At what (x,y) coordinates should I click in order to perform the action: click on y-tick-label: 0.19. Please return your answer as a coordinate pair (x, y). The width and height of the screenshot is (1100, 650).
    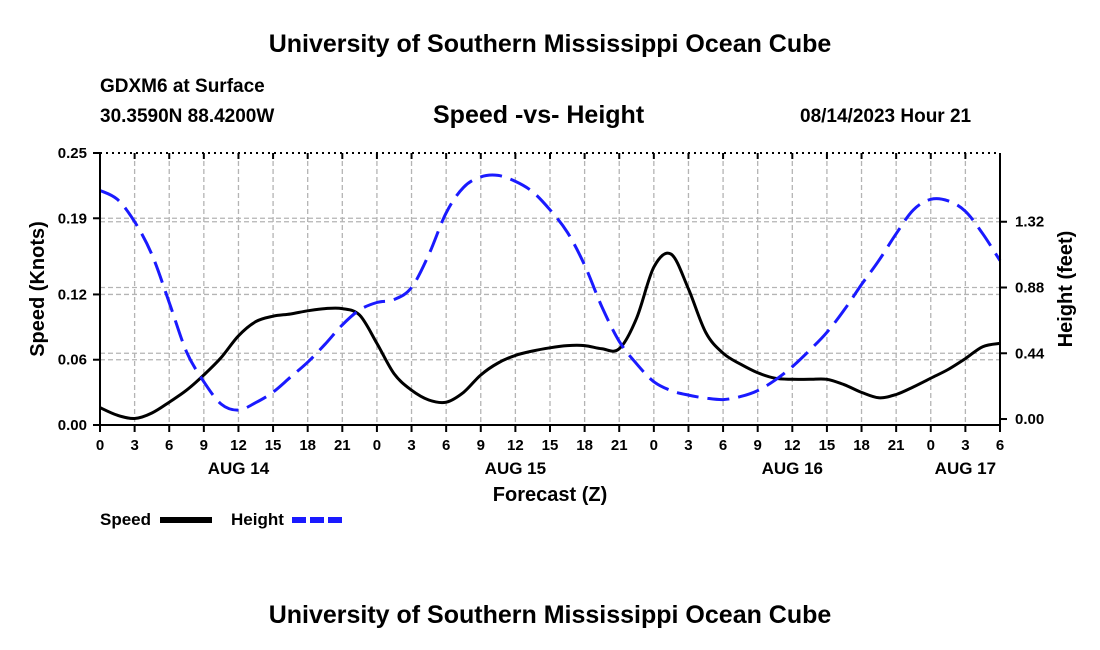
    Looking at the image, I should click on (72, 218).